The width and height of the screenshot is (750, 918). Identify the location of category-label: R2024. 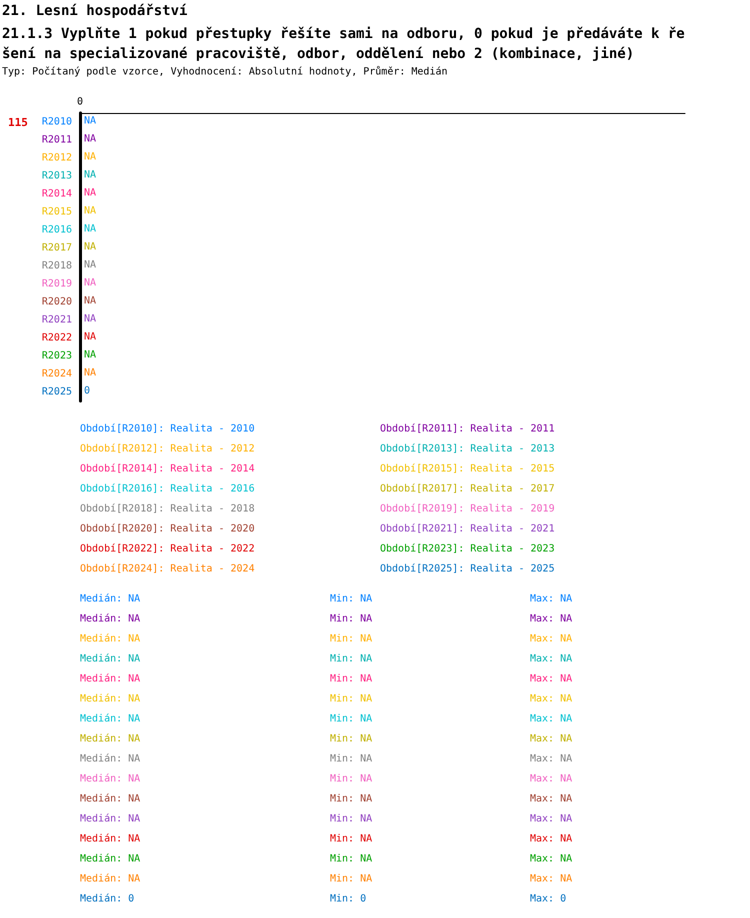
(57, 374).